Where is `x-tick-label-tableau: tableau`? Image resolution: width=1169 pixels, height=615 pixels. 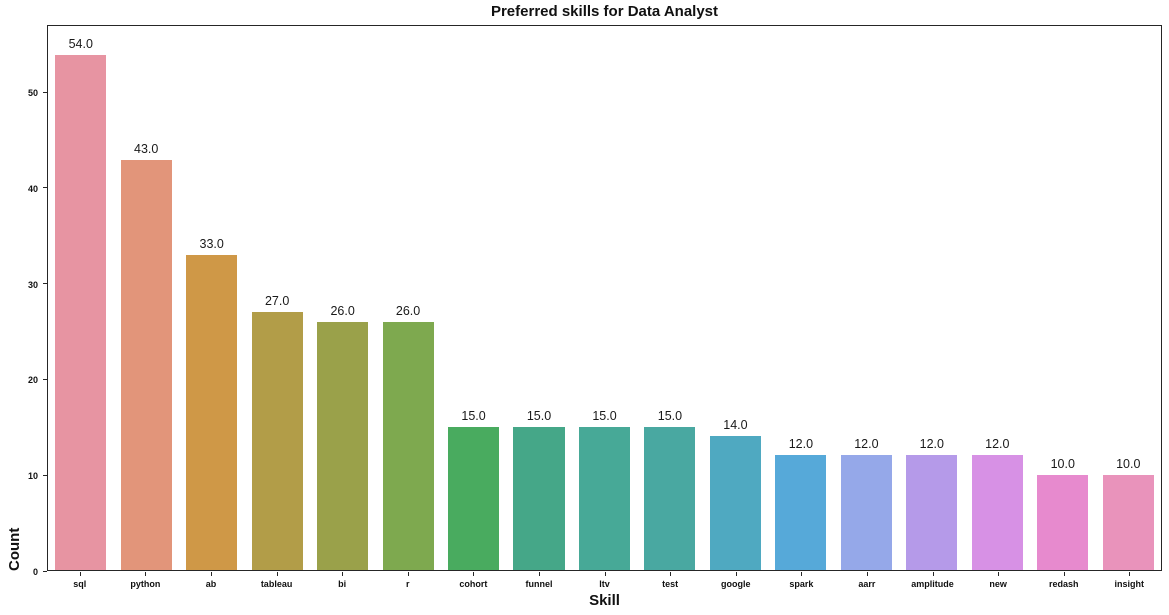 x-tick-label-tableau: tableau is located at coordinates (277, 580).